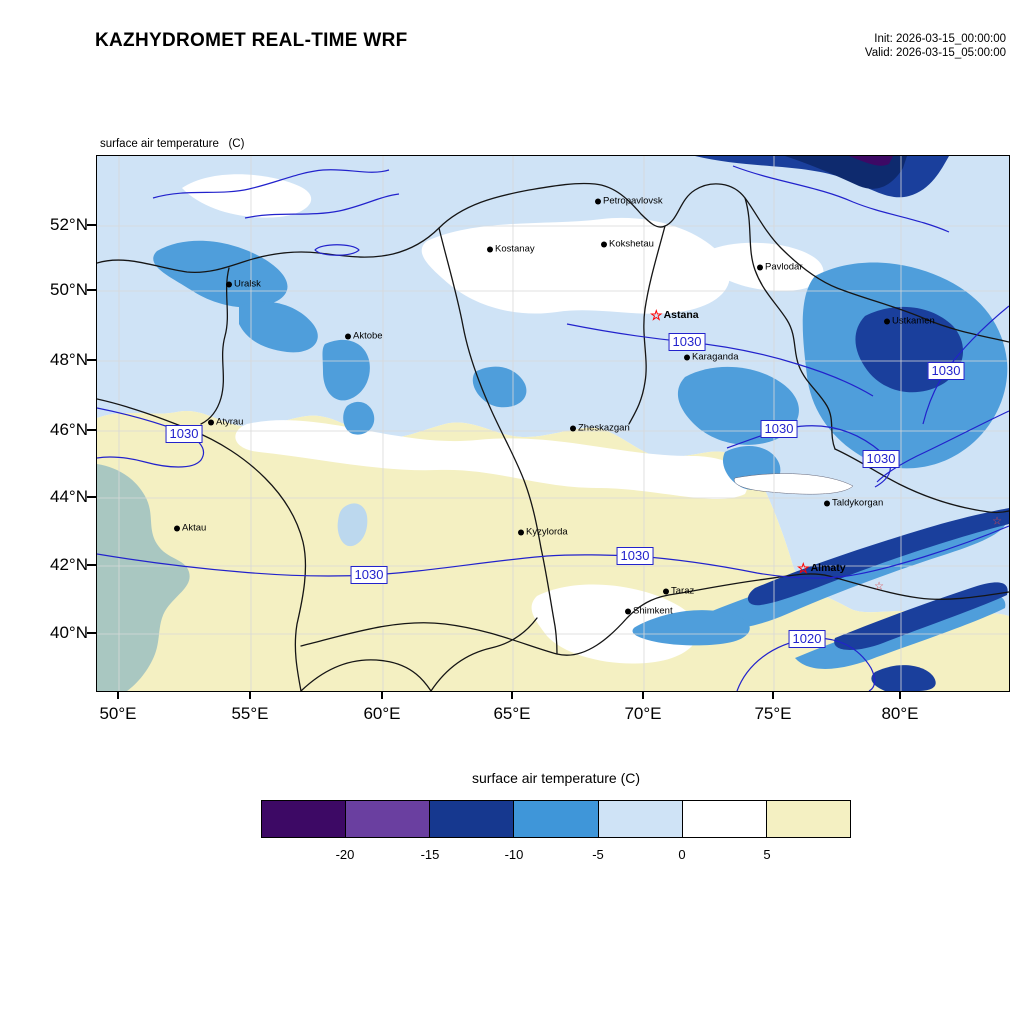 The height and width of the screenshot is (1024, 1024). Describe the element at coordinates (514, 854) in the screenshot. I see `legend-tick-label: -10` at that location.